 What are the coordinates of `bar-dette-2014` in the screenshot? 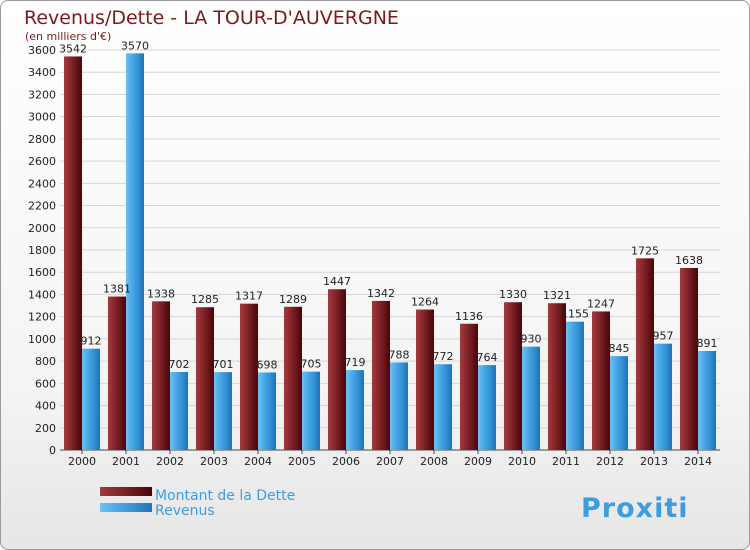 It's located at (689, 359).